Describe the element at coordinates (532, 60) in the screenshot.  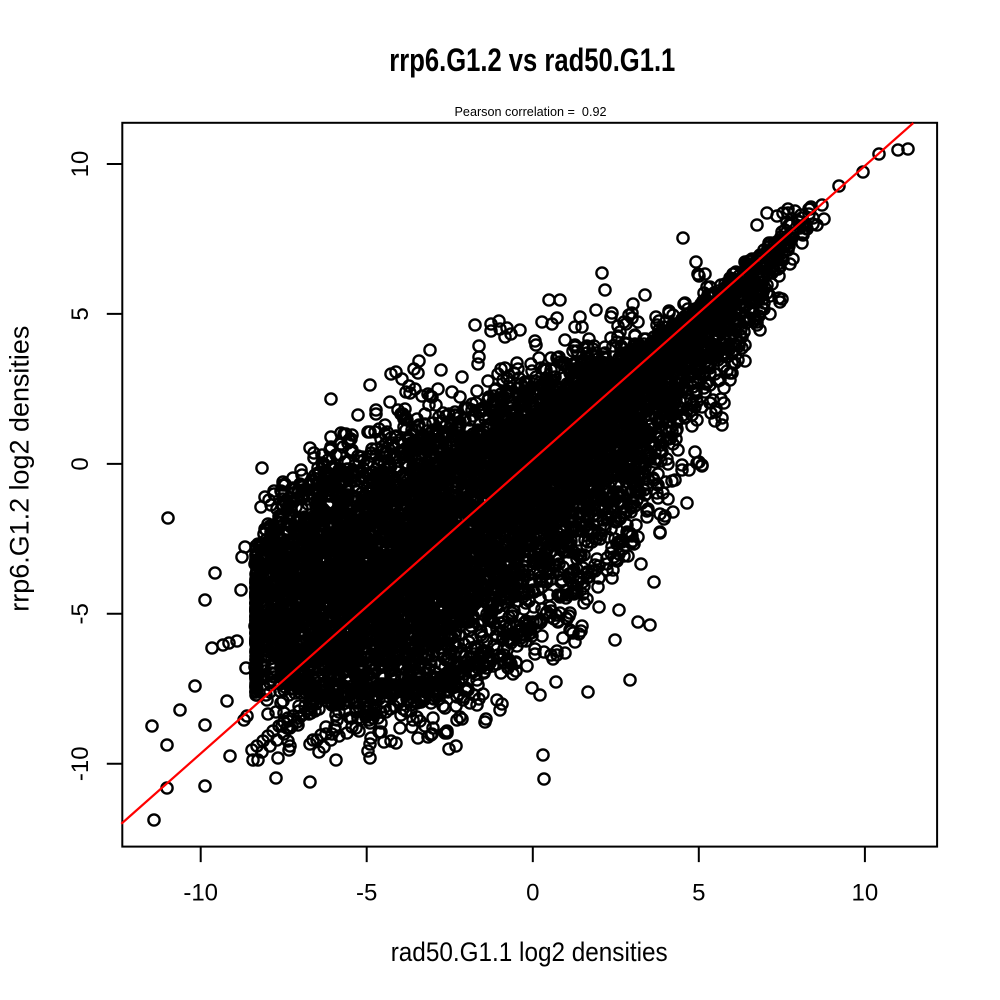
I see `svg-text: rrp6.G1.2 vs rad50.G1.1` at that location.